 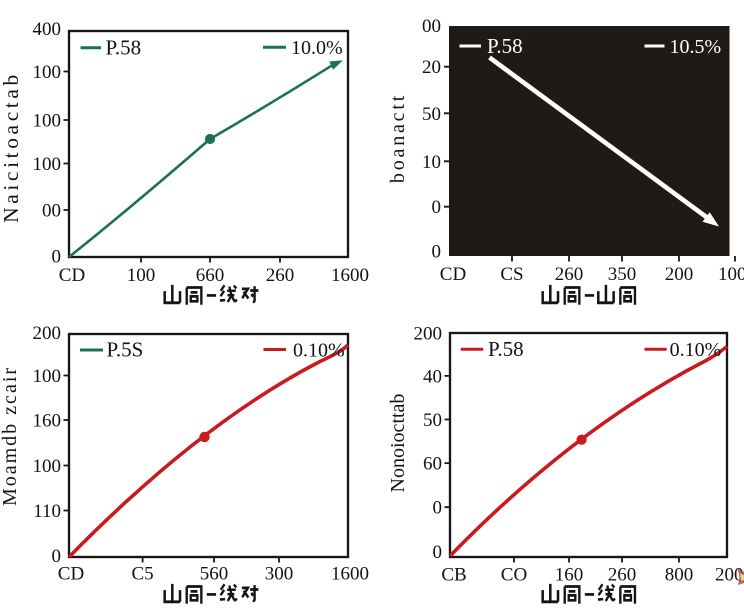 I want to click on svg-text: 350, so click(x=622, y=274).